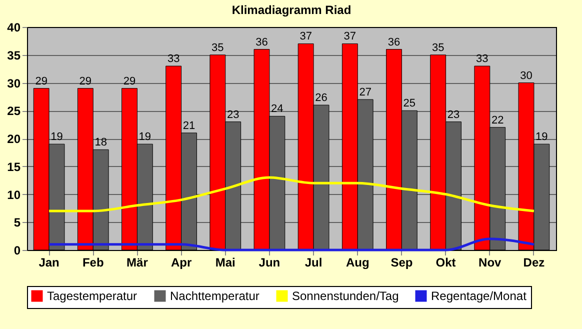 This screenshot has height=329, width=582. What do you see at coordinates (321, 98) in the screenshot?
I see `data-label: 26` at bounding box center [321, 98].